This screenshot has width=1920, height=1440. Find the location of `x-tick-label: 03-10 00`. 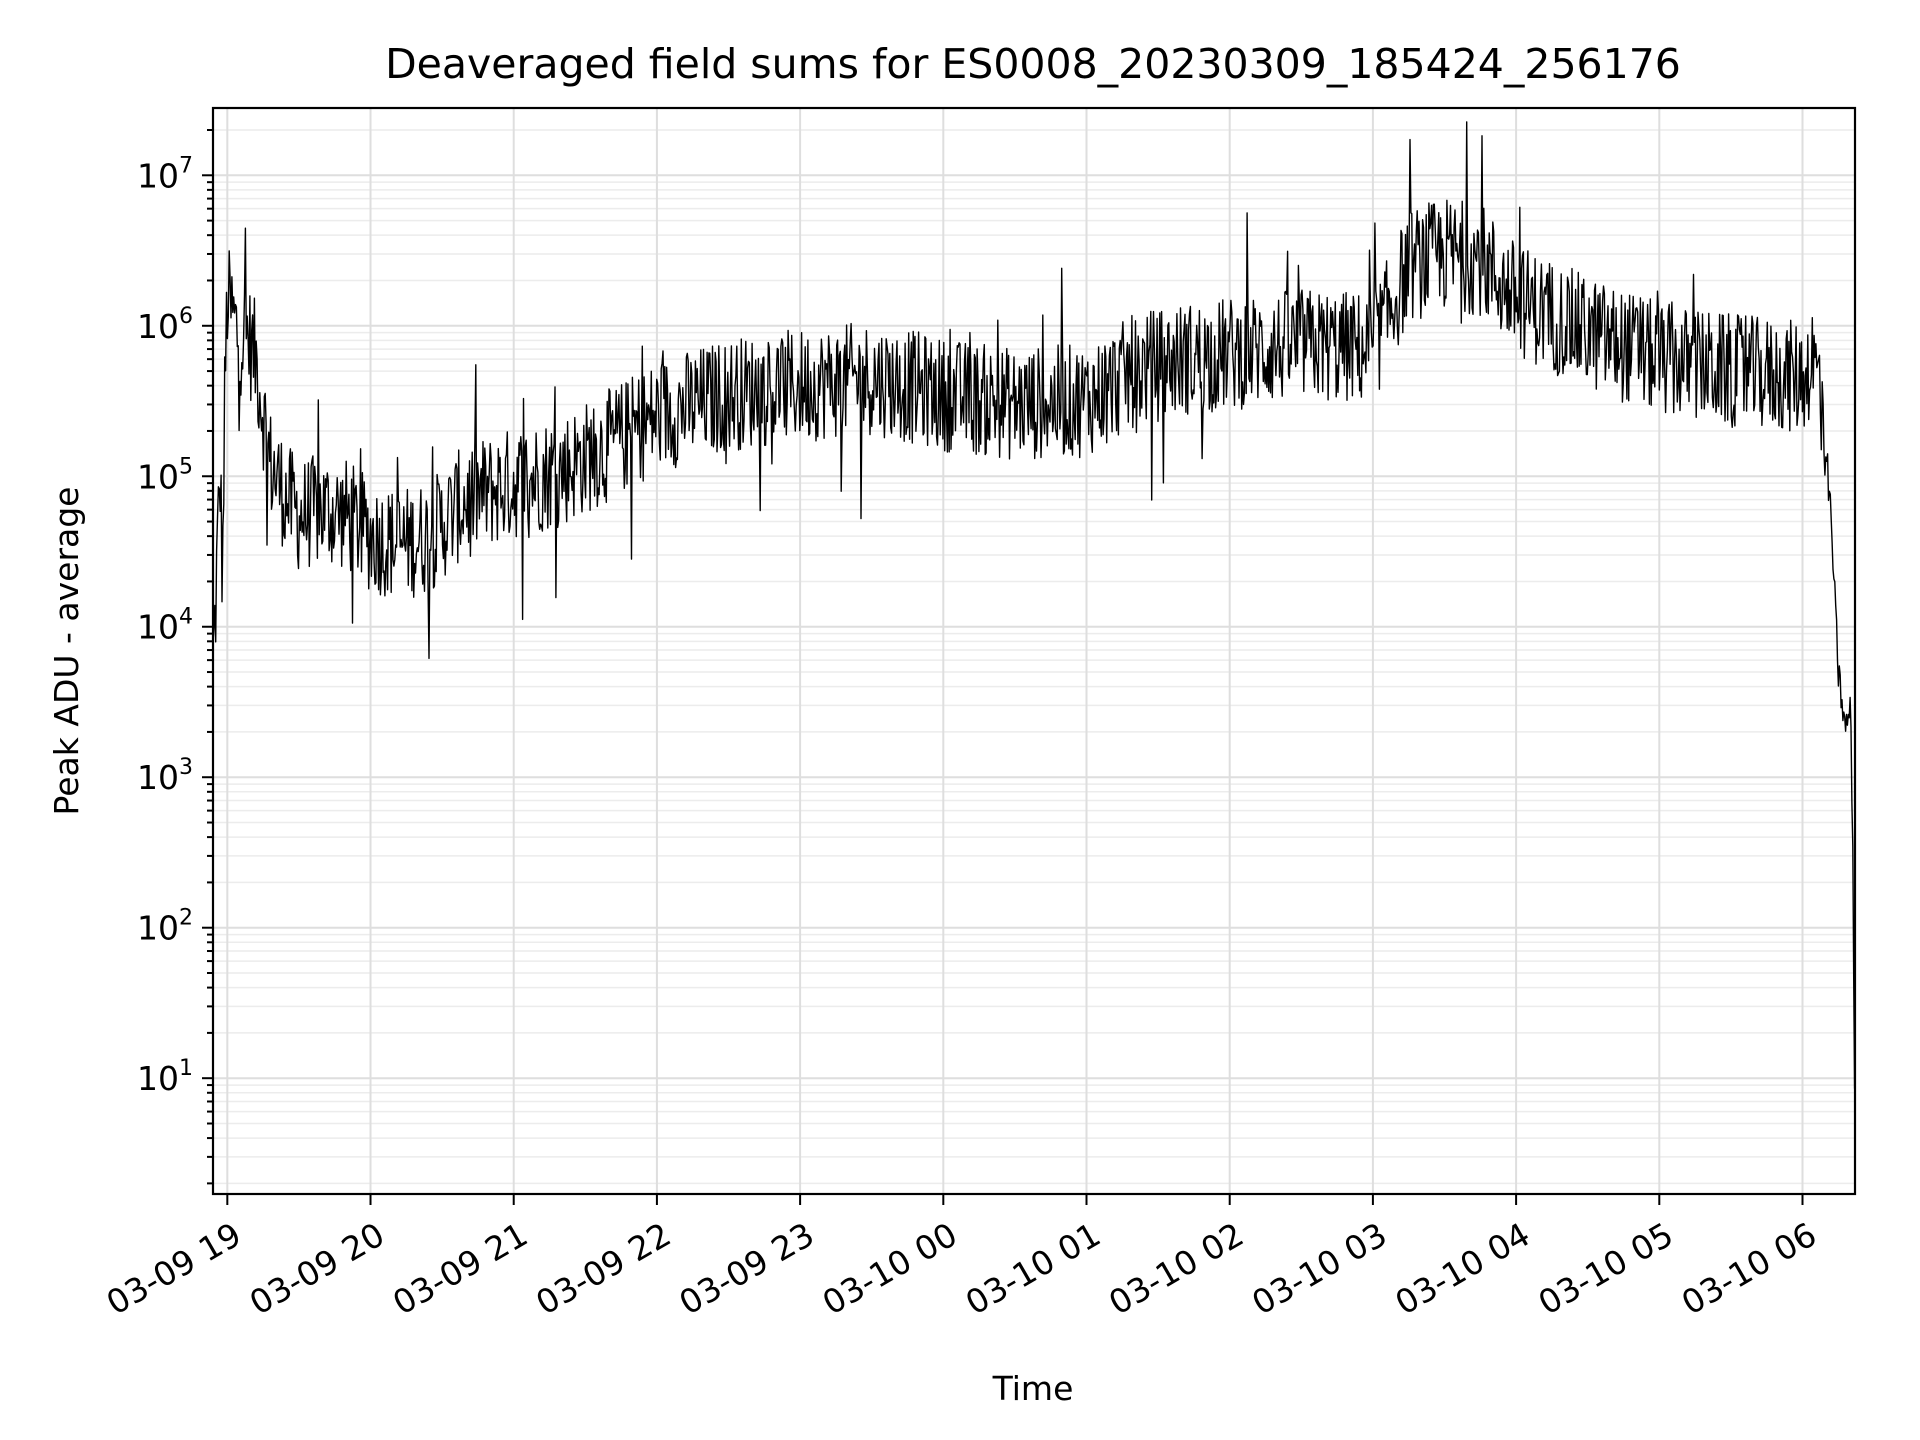

x-tick-label: 03-10 00 is located at coordinates (890, 1269).